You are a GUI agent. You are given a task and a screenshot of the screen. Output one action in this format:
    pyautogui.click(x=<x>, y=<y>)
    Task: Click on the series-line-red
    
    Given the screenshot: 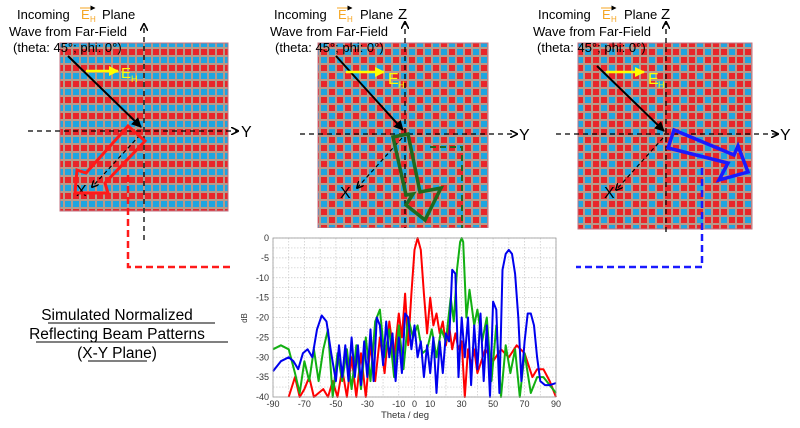 What is the action you would take?
    pyautogui.click(x=422, y=317)
    